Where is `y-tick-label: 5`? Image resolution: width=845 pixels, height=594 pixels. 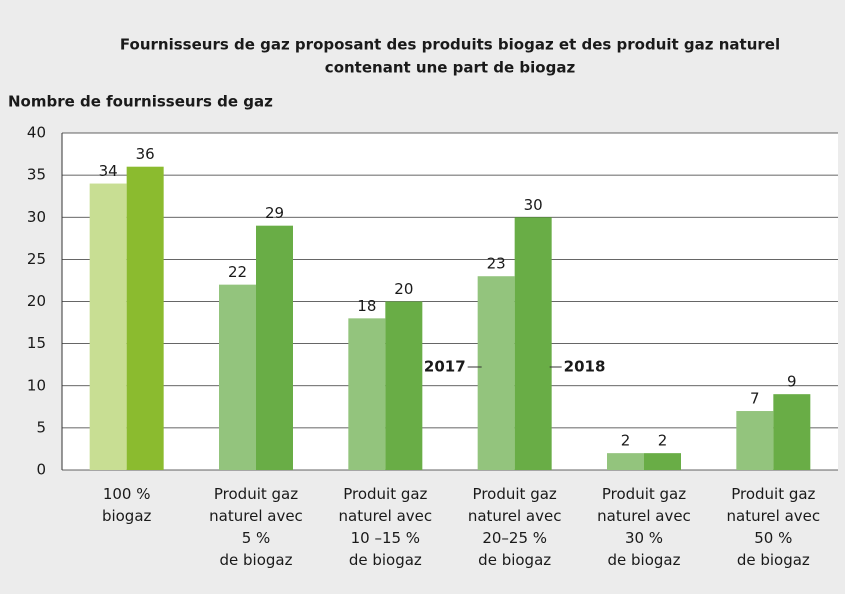
y-tick-label: 5 is located at coordinates (41, 427).